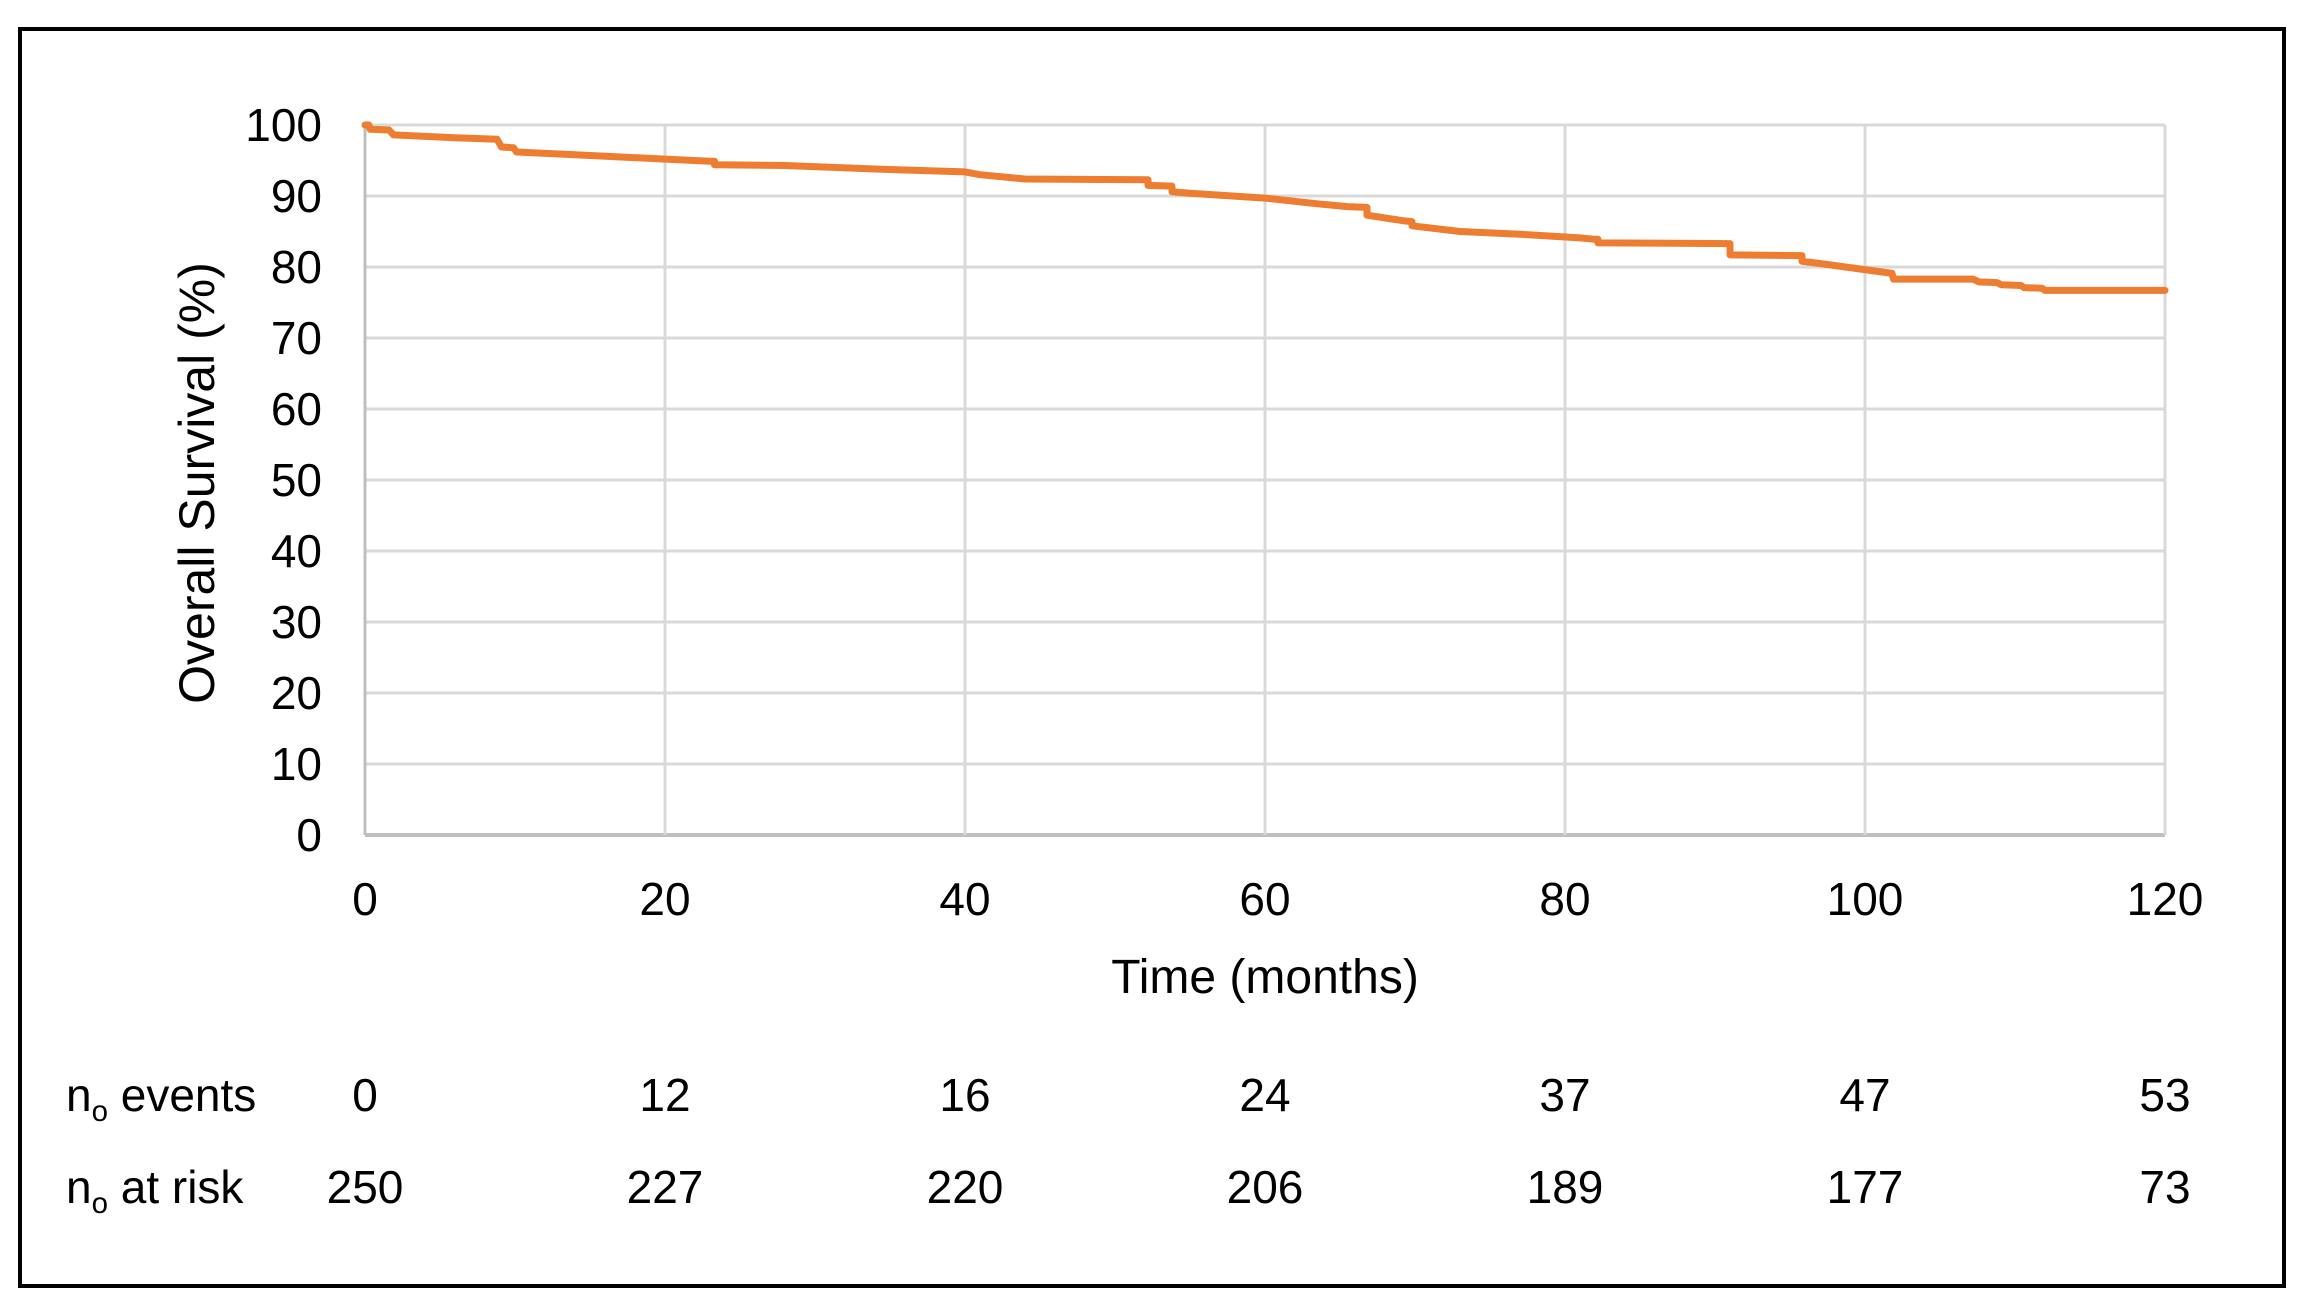 This screenshot has height=1308, width=2306. Describe the element at coordinates (665, 1187) in the screenshot. I see `at-risk-value-20: 227` at that location.